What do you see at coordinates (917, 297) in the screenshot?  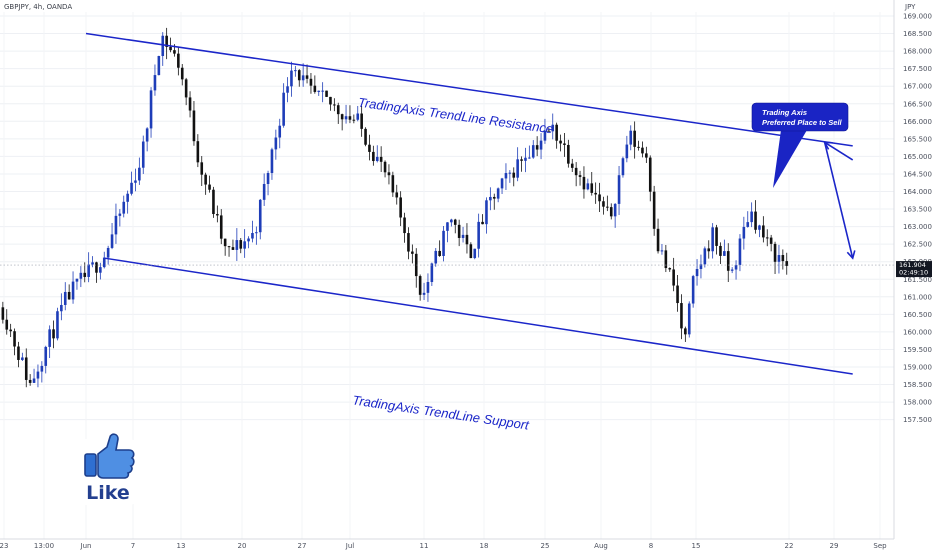 I see `price-tick-label: 161.000` at bounding box center [917, 297].